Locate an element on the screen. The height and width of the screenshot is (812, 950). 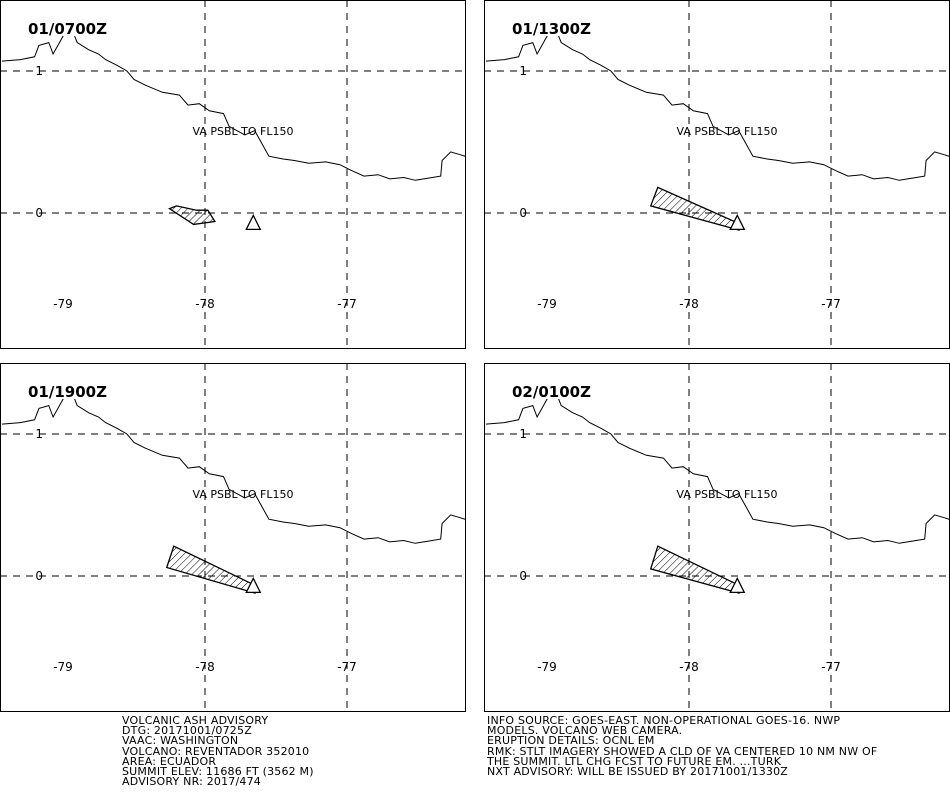
valid-time-label: 02/0100Z is located at coordinates (551, 392).